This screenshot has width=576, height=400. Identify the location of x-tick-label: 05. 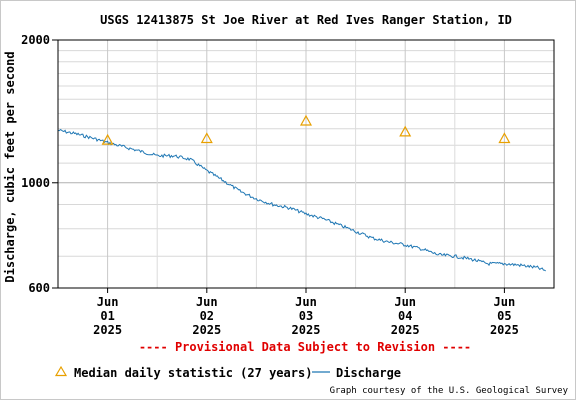
(504, 316).